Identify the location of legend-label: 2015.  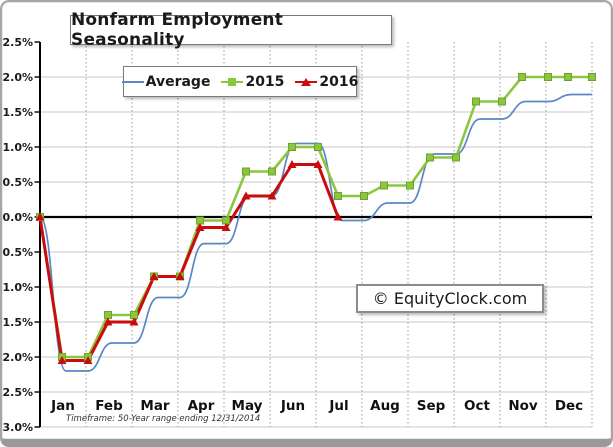
(265, 81).